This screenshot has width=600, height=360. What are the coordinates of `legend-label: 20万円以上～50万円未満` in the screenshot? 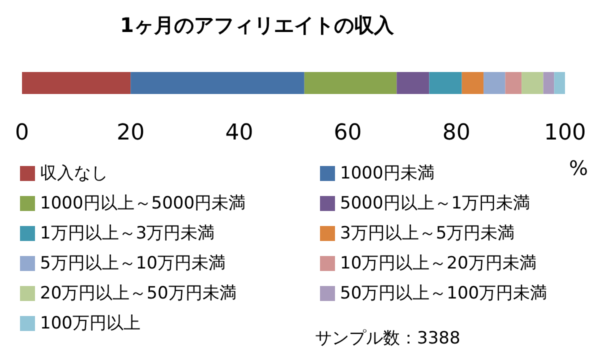 It's located at (138, 294).